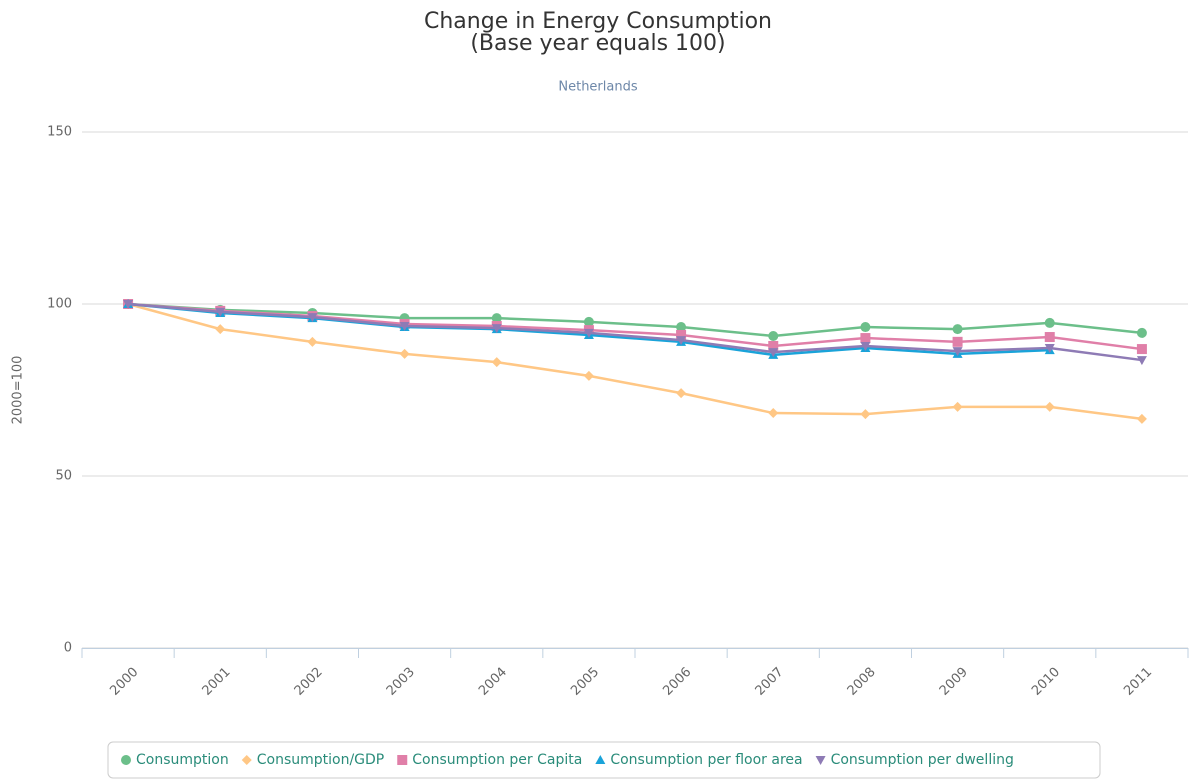  What do you see at coordinates (63, 476) in the screenshot?
I see `y-tick-label: 50` at bounding box center [63, 476].